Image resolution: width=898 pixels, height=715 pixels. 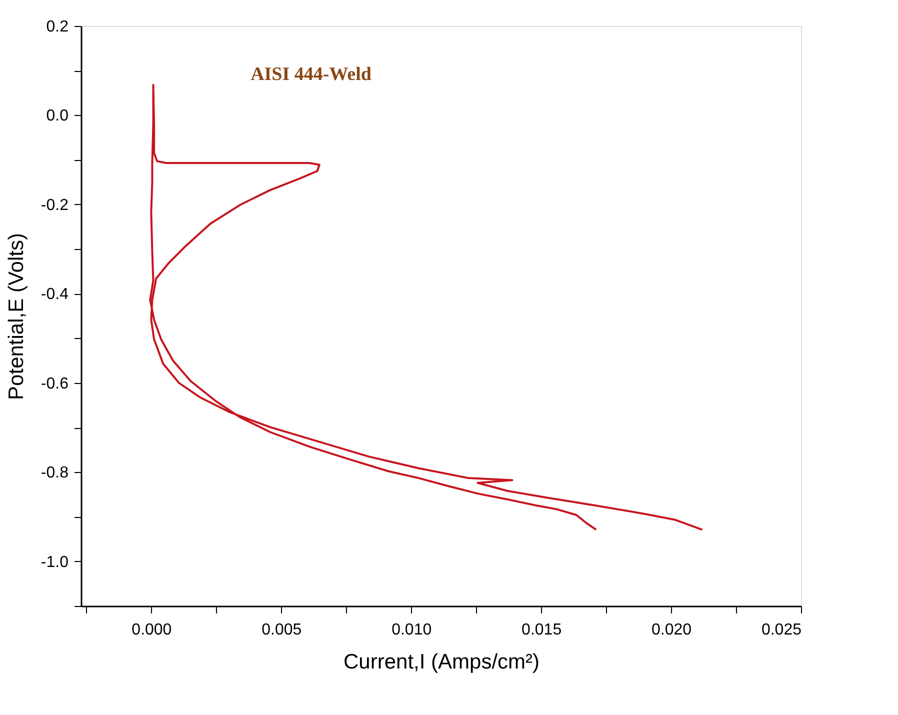 What do you see at coordinates (54, 295) in the screenshot?
I see `y-tick-label: -0.4` at bounding box center [54, 295].